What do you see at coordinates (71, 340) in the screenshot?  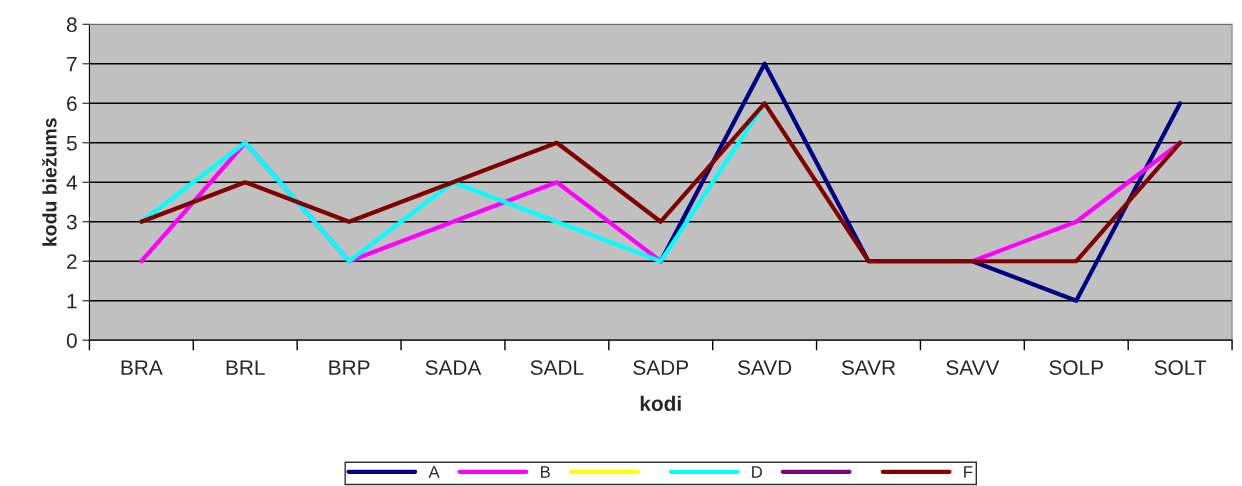 I see `y-tick-label: 0` at bounding box center [71, 340].